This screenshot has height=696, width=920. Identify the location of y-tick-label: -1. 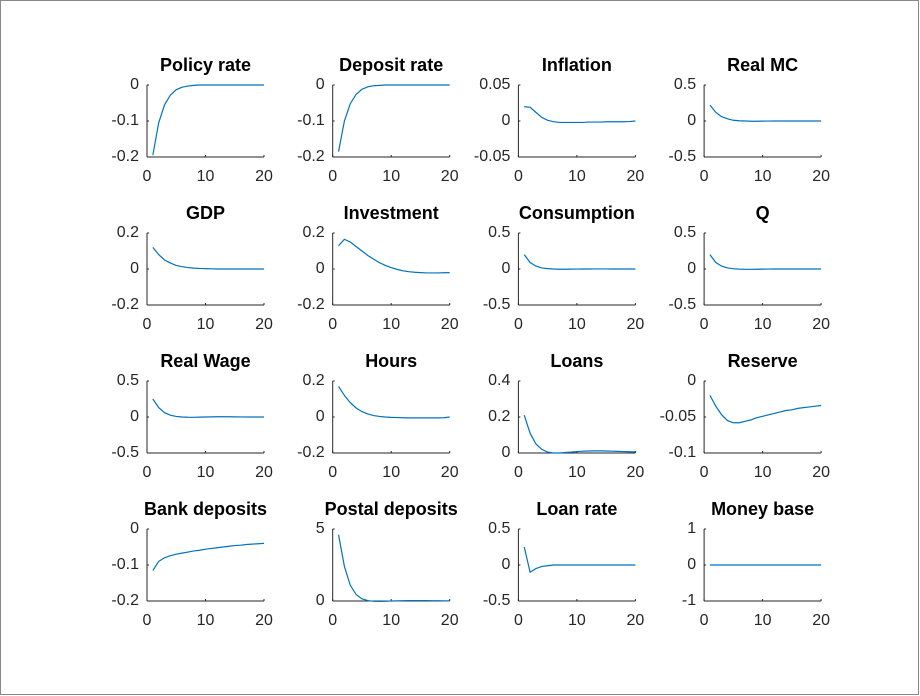
(689, 600).